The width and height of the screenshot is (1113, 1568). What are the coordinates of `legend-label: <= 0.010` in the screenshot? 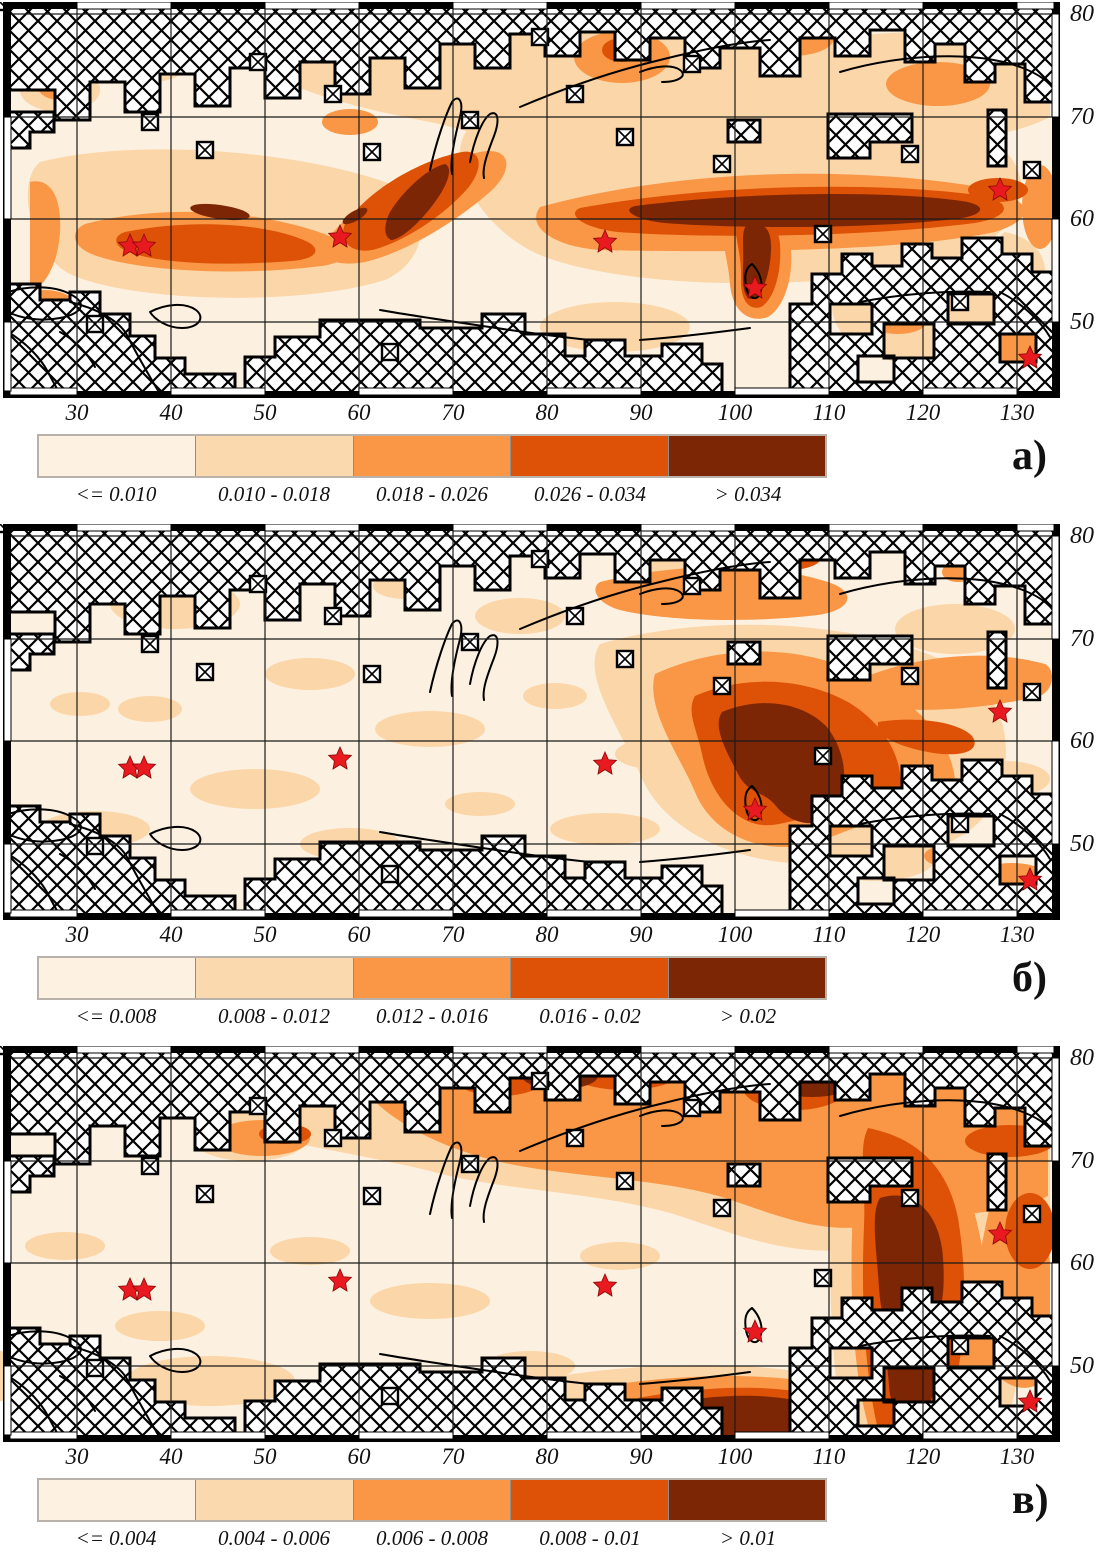 It's located at (116, 494).